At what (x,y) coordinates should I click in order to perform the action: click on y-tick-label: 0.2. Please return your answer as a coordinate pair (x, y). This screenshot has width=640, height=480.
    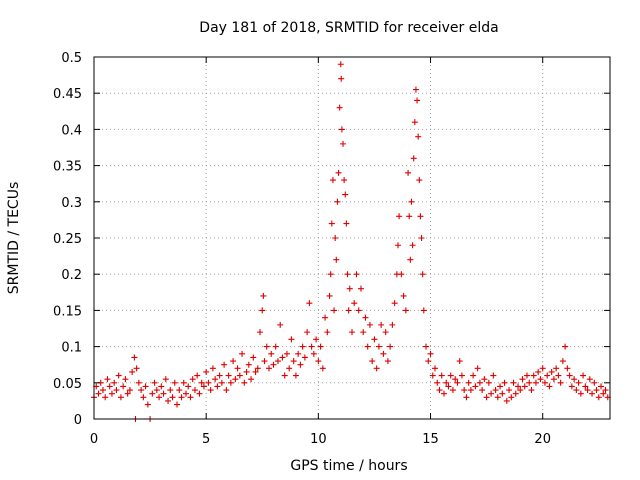
    Looking at the image, I should click on (71, 275).